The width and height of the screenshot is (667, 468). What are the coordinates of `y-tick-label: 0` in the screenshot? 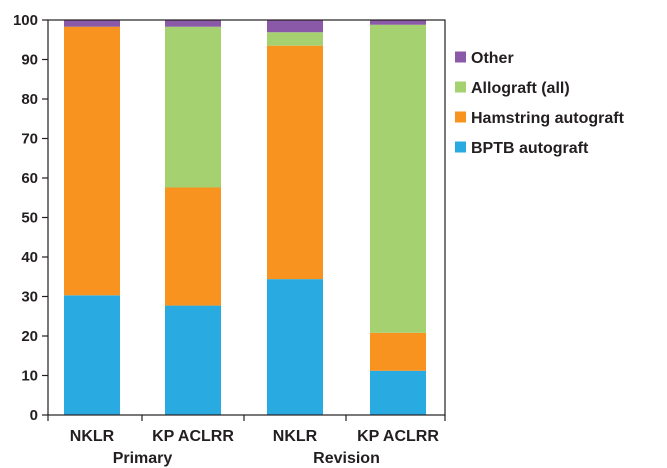 It's located at (34, 415).